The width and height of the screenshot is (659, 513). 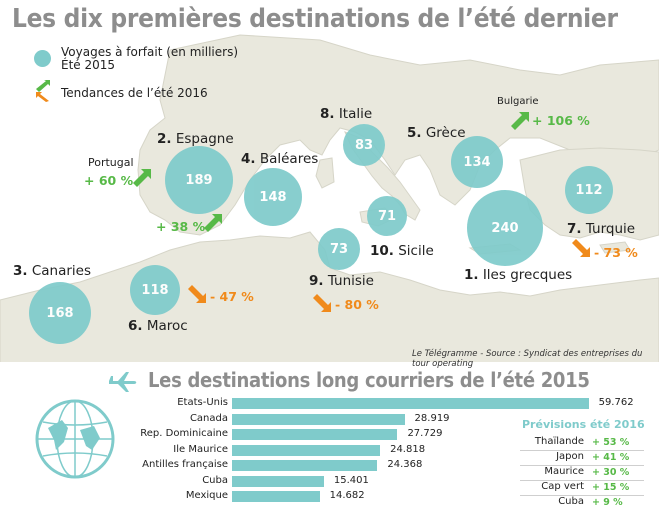 I want to click on label-tunisie: 9. Tunisie, so click(x=341, y=281).